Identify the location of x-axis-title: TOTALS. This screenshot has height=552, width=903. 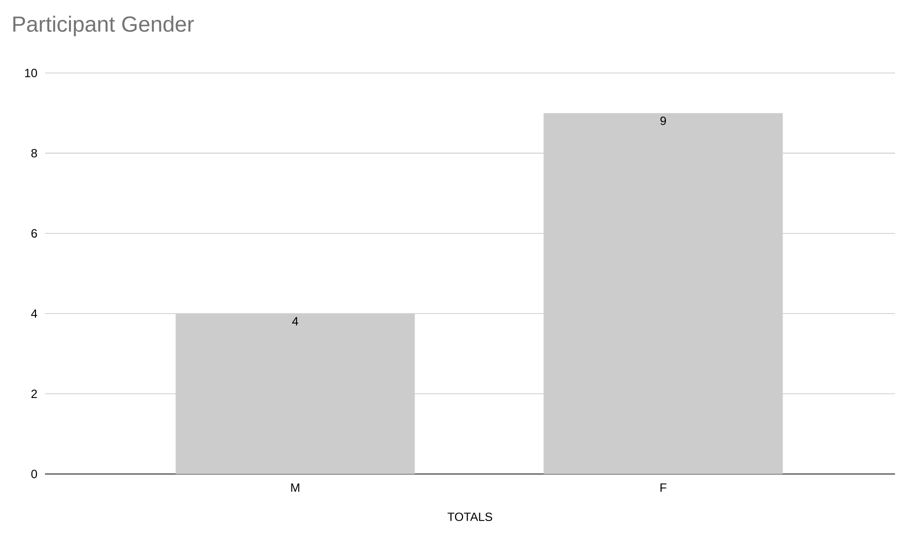
(470, 517).